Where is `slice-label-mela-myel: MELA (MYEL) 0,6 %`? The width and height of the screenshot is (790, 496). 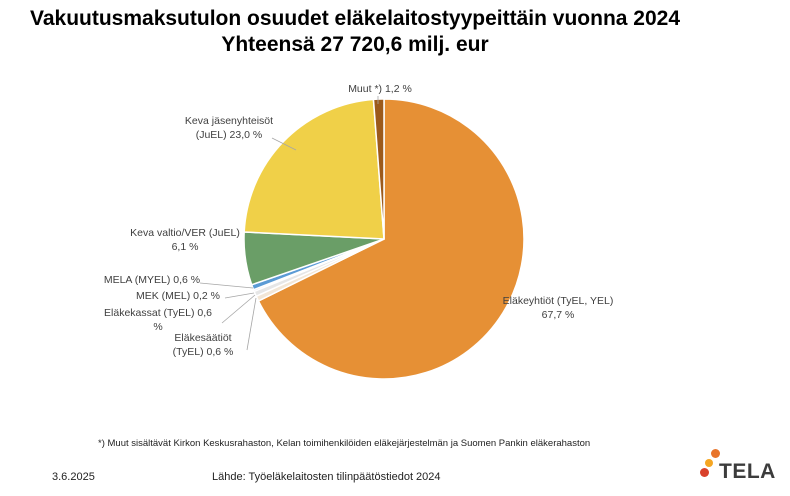
slice-label-mela-myel: MELA (MYEL) 0,6 % is located at coordinates (152, 280).